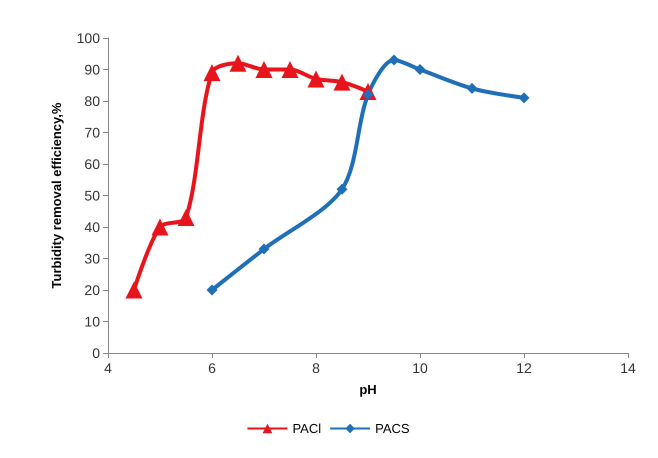 Image resolution: width=658 pixels, height=458 pixels. I want to click on x-tick-label: 6, so click(212, 368).